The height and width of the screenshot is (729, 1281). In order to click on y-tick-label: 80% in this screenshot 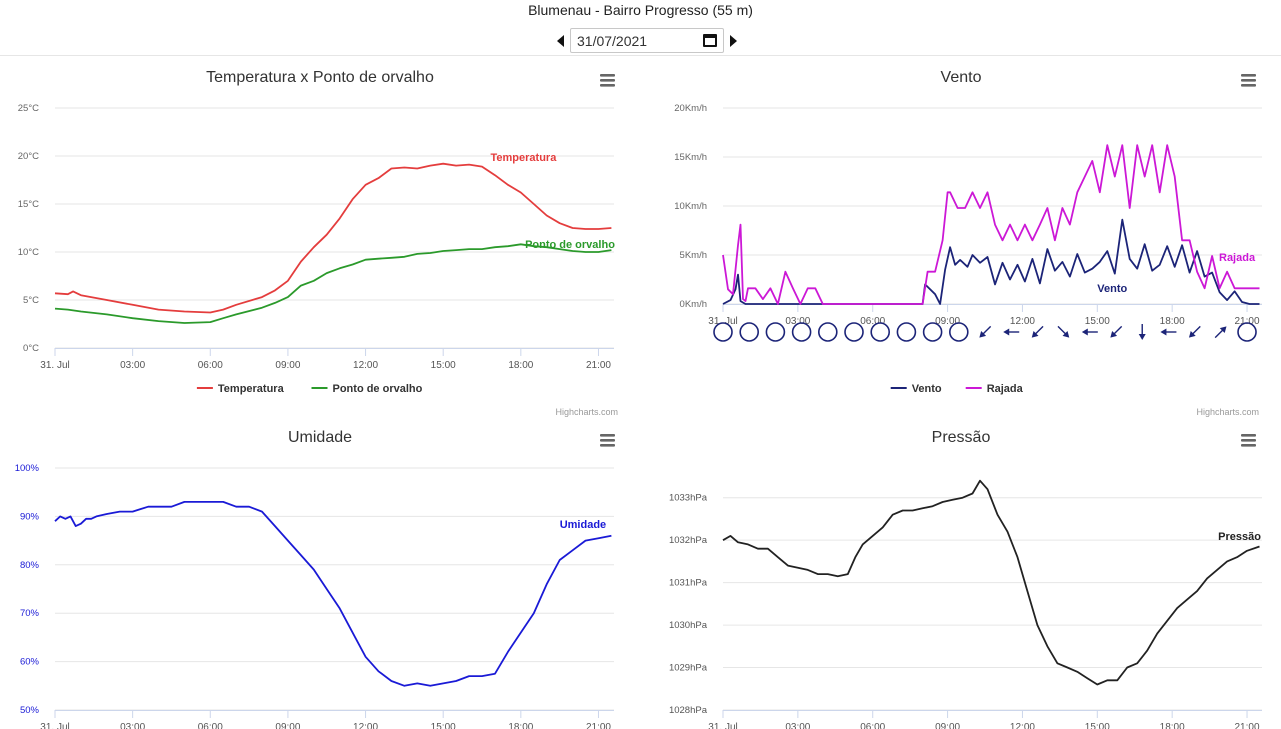, I will do `click(30, 565)`.